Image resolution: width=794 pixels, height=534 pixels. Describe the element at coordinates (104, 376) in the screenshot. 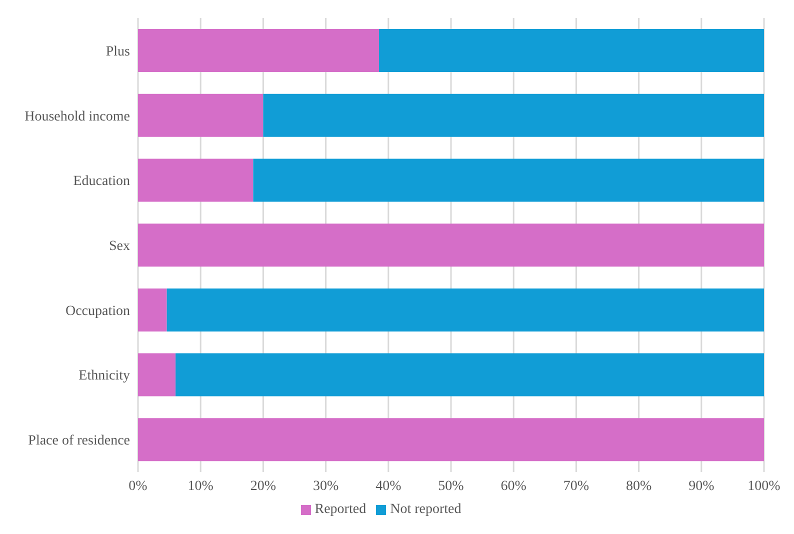

I see `y-tick-label: Ethnicity` at that location.